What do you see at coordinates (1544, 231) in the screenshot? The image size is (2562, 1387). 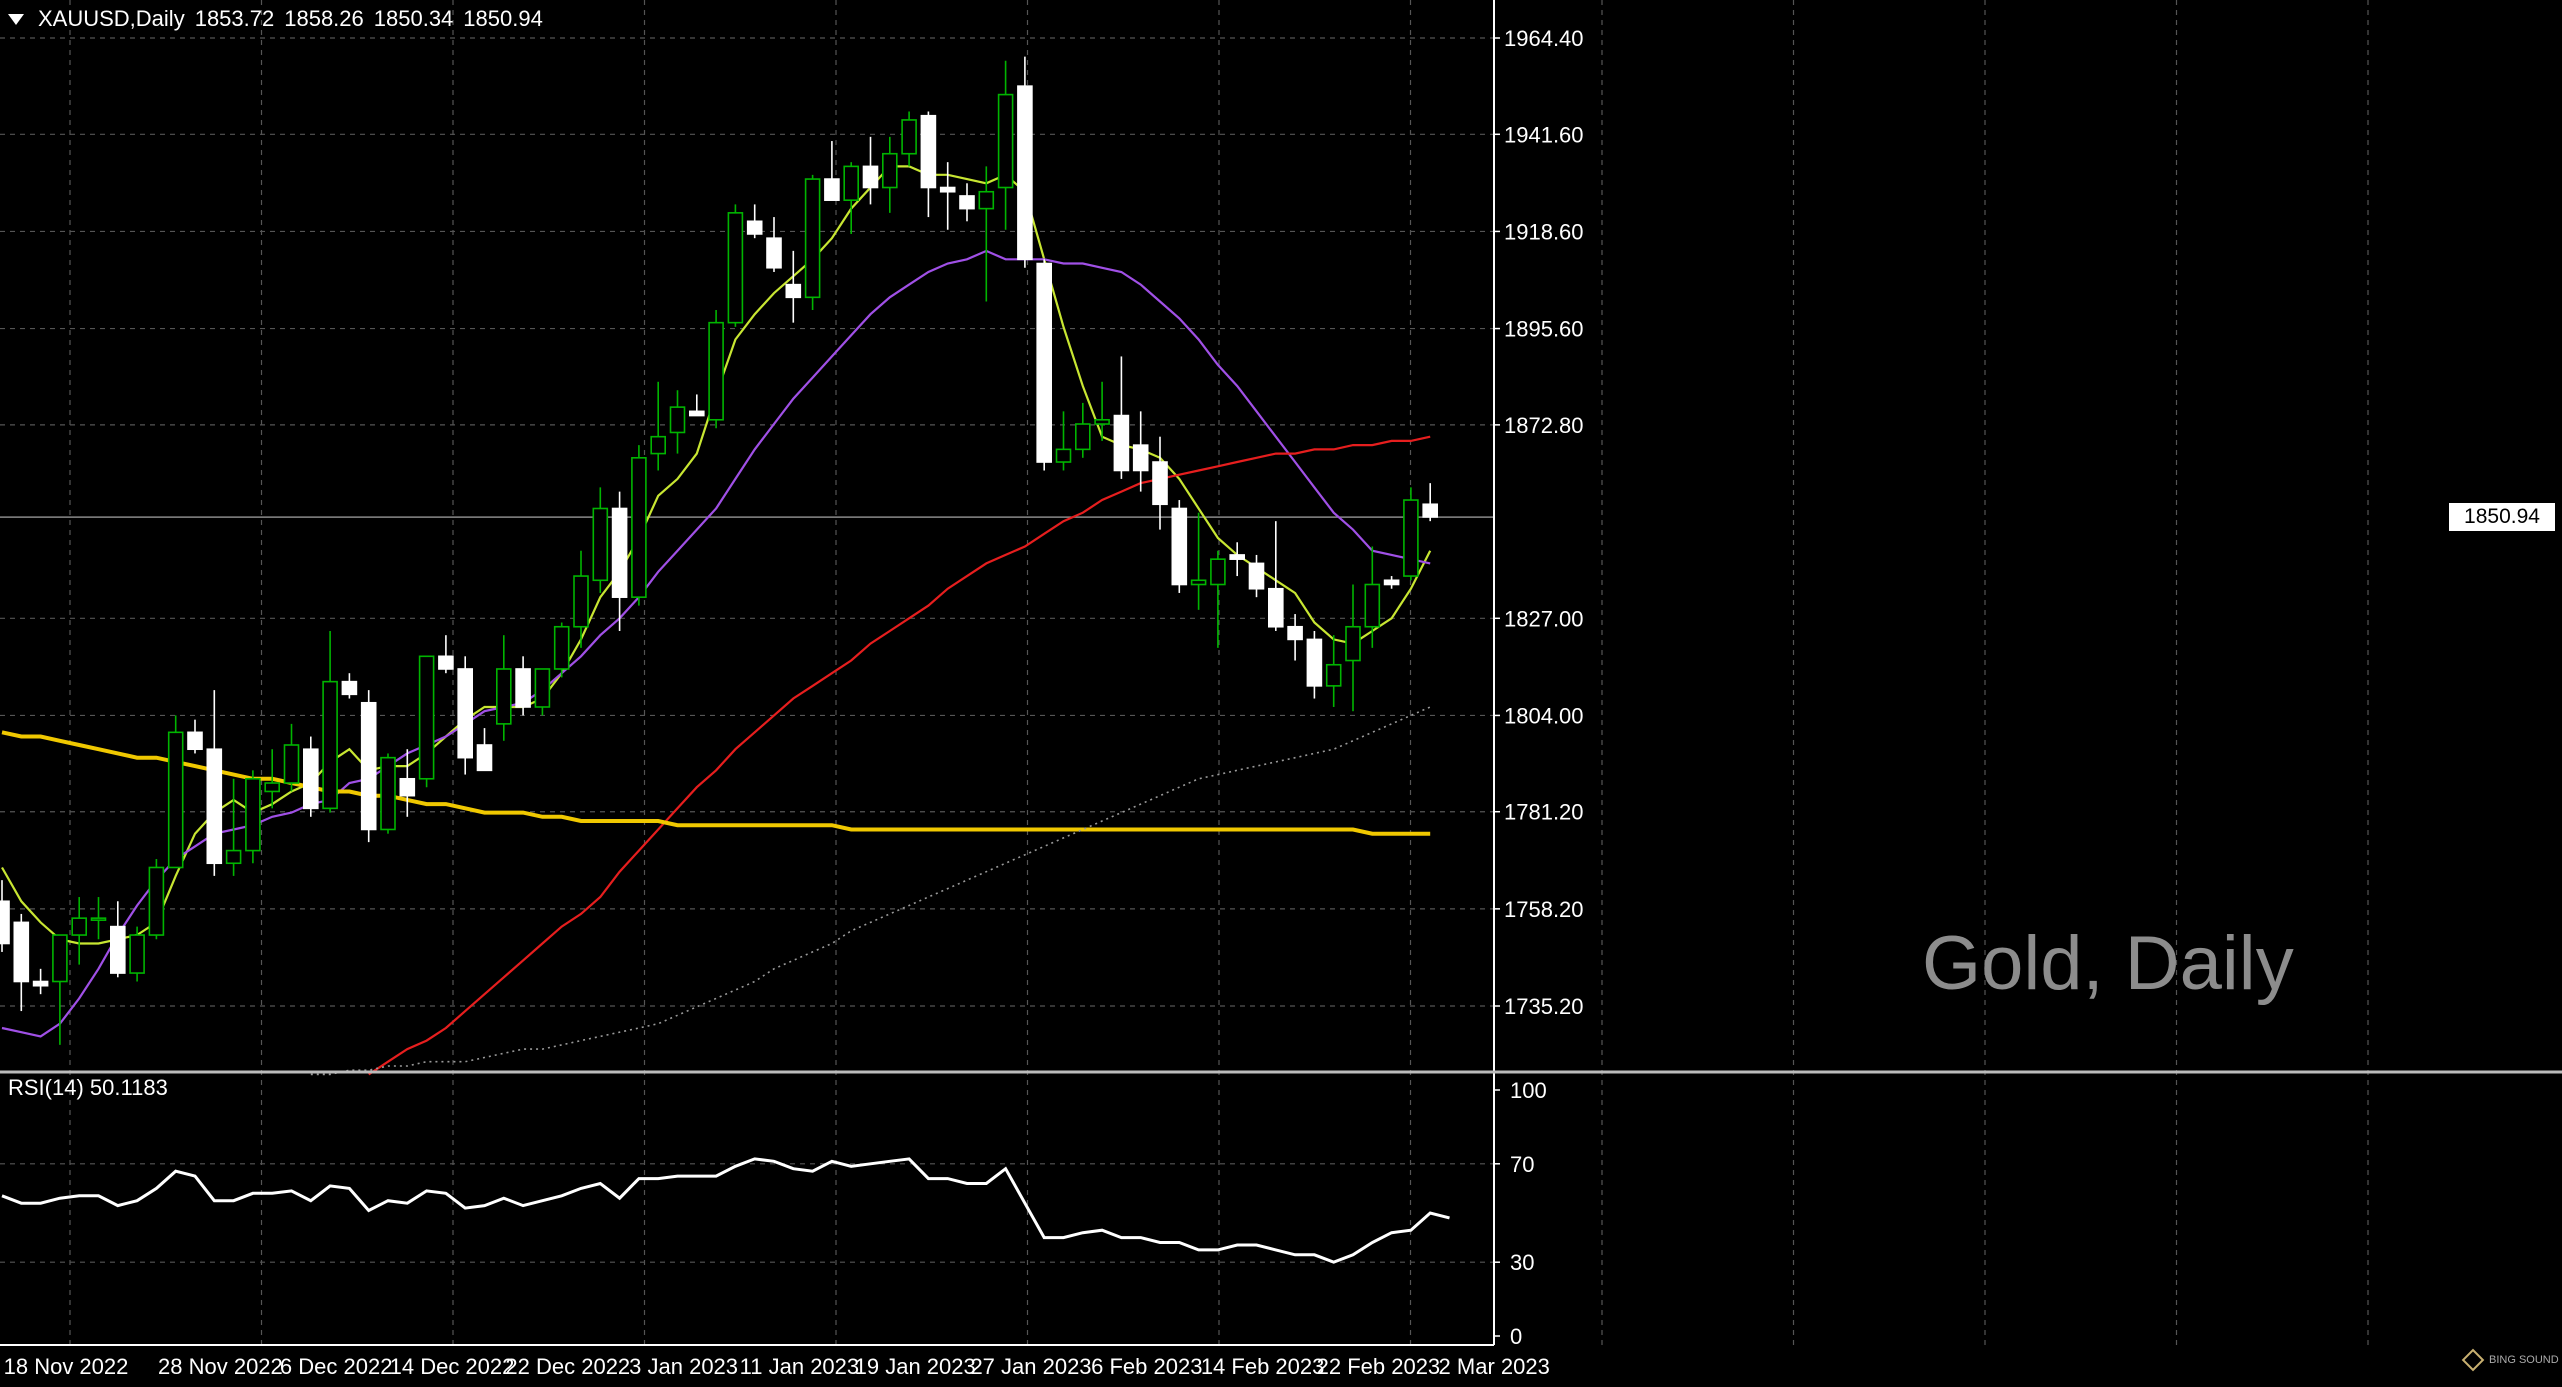 I see `y-tick-label: 1918.60` at bounding box center [1544, 231].